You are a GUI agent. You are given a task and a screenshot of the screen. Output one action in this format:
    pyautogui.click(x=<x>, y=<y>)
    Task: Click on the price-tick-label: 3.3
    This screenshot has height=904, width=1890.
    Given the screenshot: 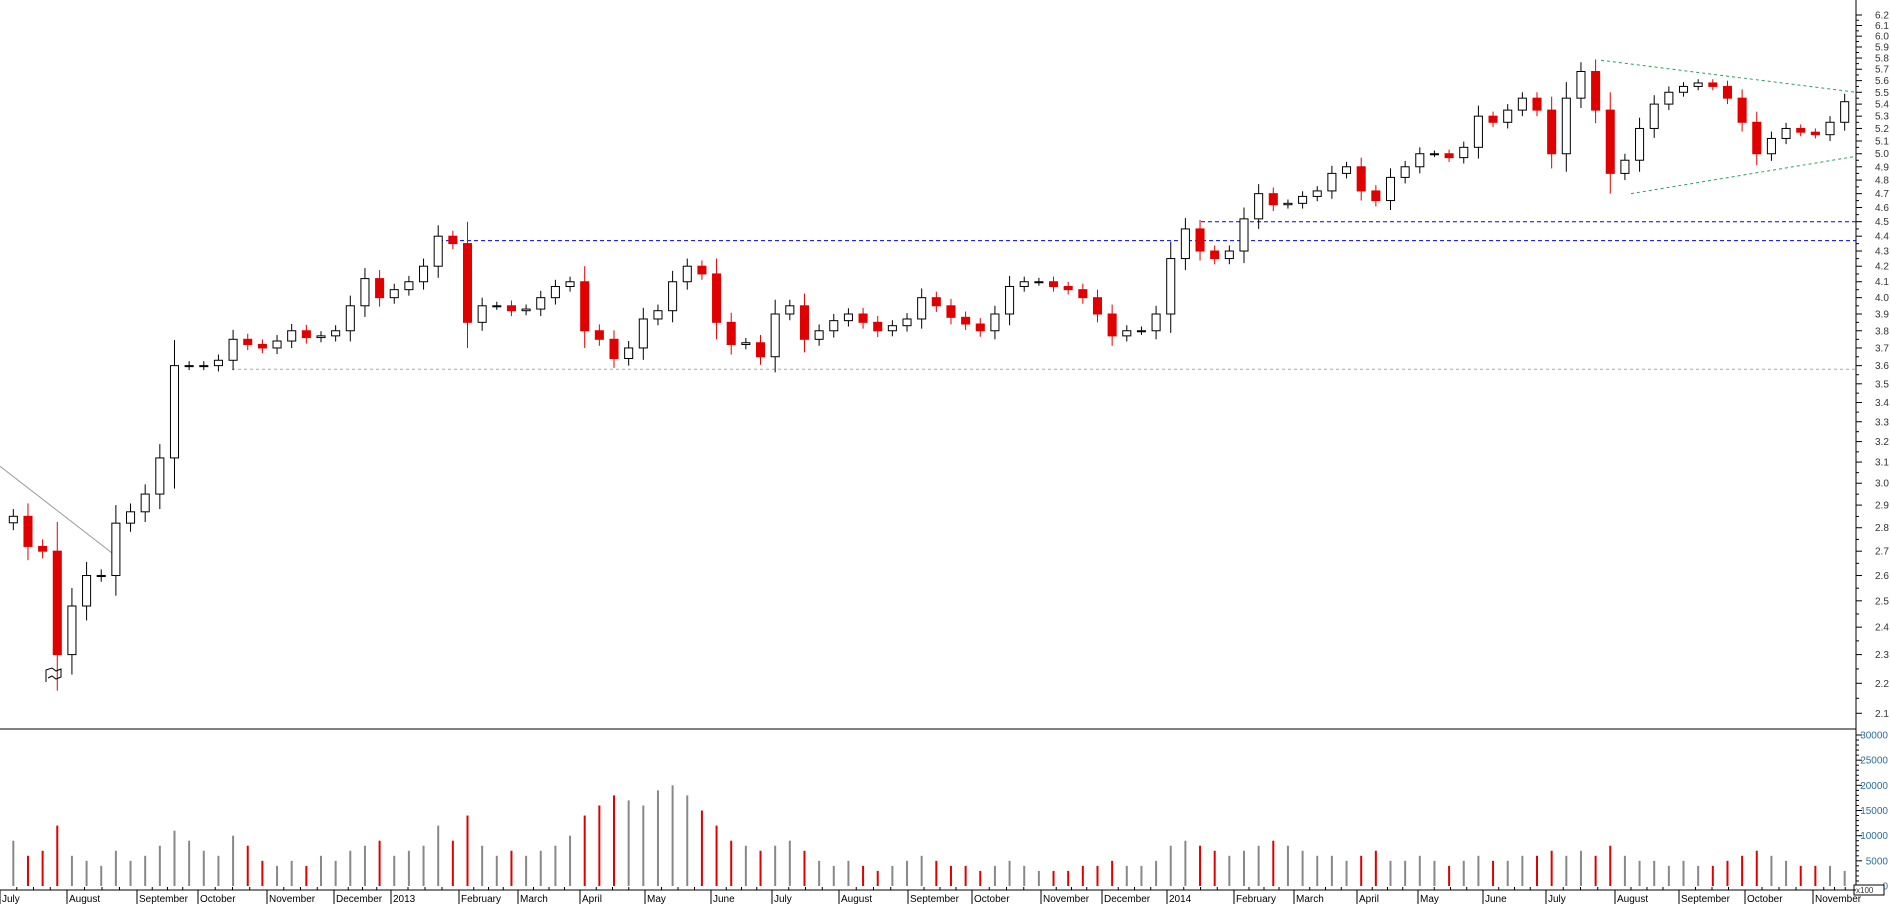 What is the action you would take?
    pyautogui.click(x=1882, y=422)
    